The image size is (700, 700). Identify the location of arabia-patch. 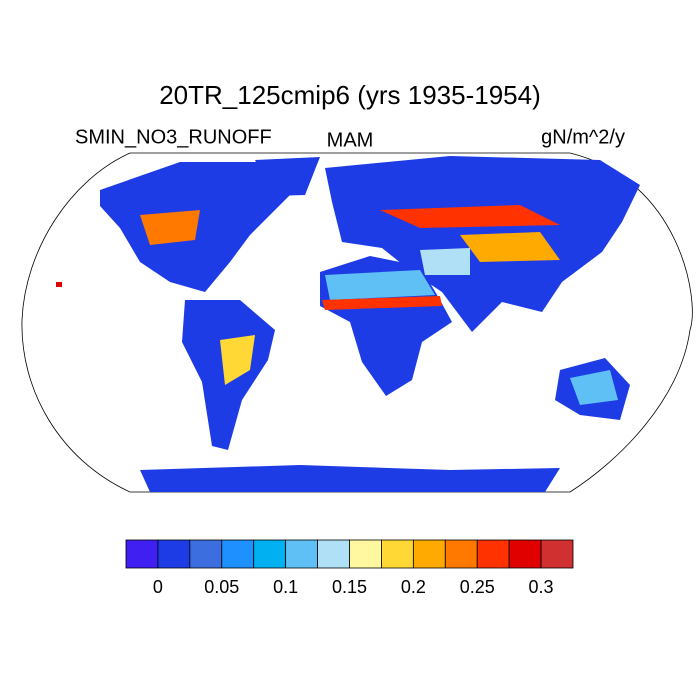
(445, 261).